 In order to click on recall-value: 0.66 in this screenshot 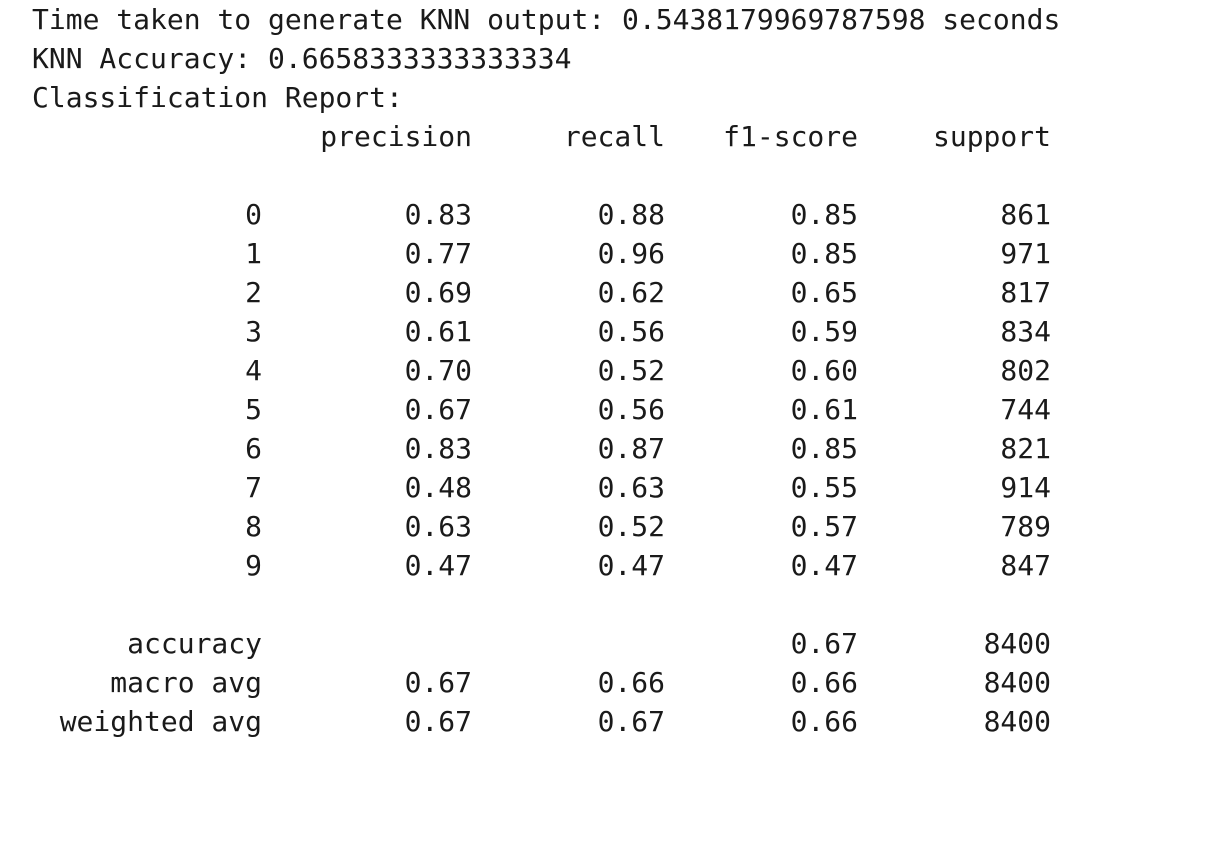, I will do `click(631, 682)`.